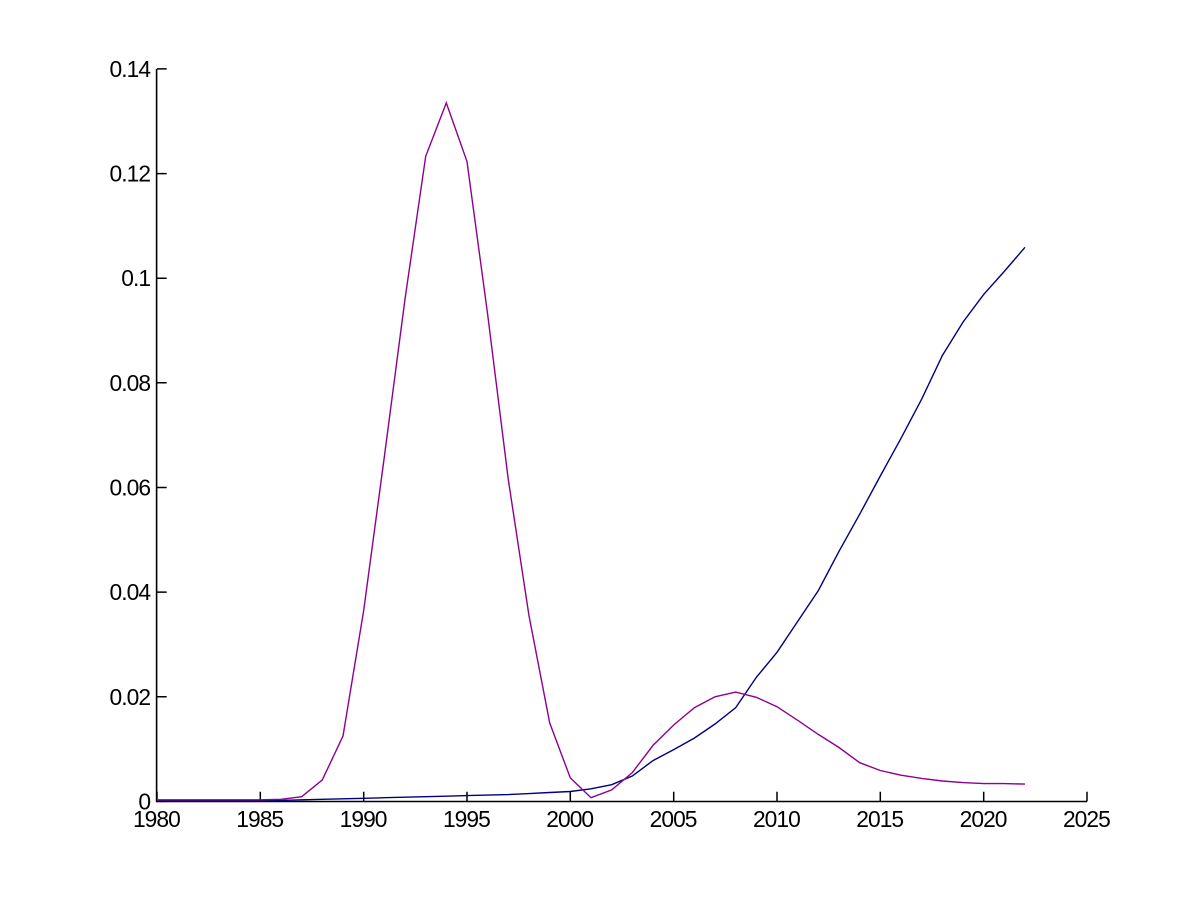 This screenshot has height=900, width=1200. What do you see at coordinates (131, 592) in the screenshot?
I see `svg-text: 0.04` at bounding box center [131, 592].